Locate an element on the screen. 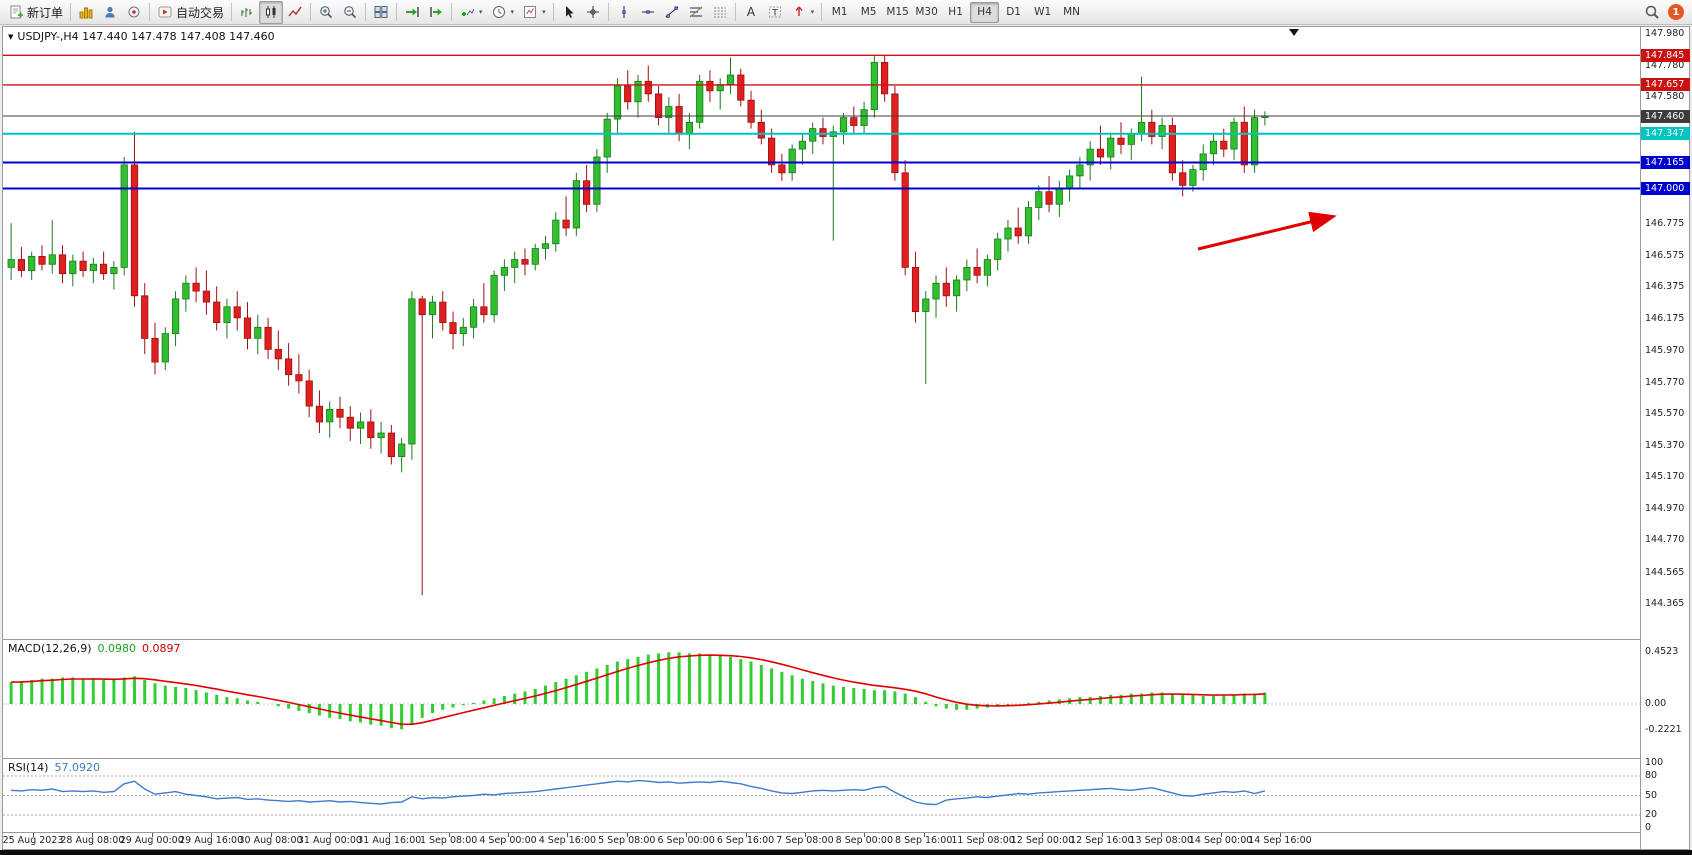 This screenshot has height=855, width=1692. svg-text: A is located at coordinates (750, 12).